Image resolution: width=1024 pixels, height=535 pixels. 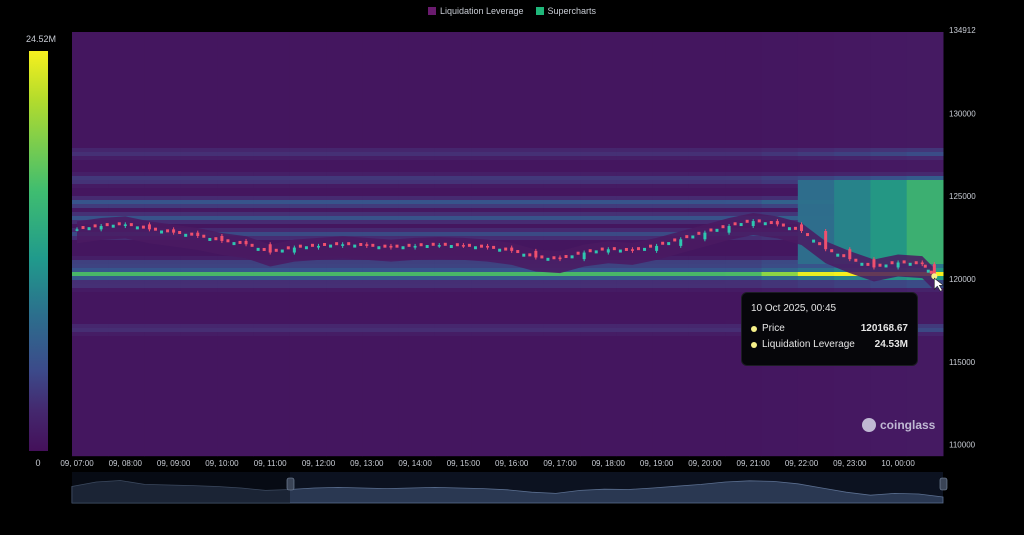 I want to click on navigator-handle-right, so click(x=943, y=484).